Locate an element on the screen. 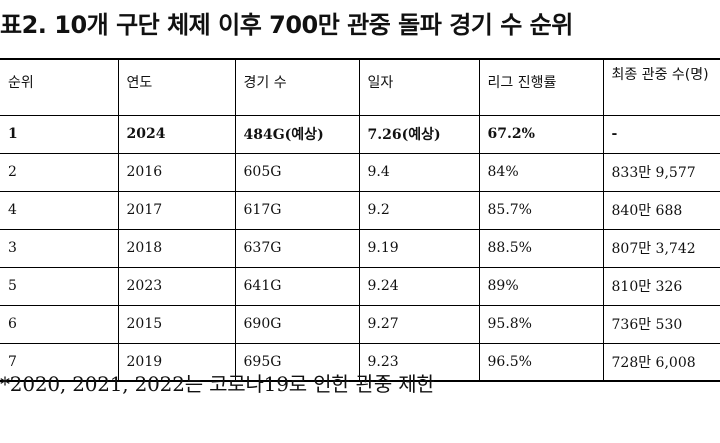 The image size is (720, 443). cell-games: 695G is located at coordinates (297, 362).